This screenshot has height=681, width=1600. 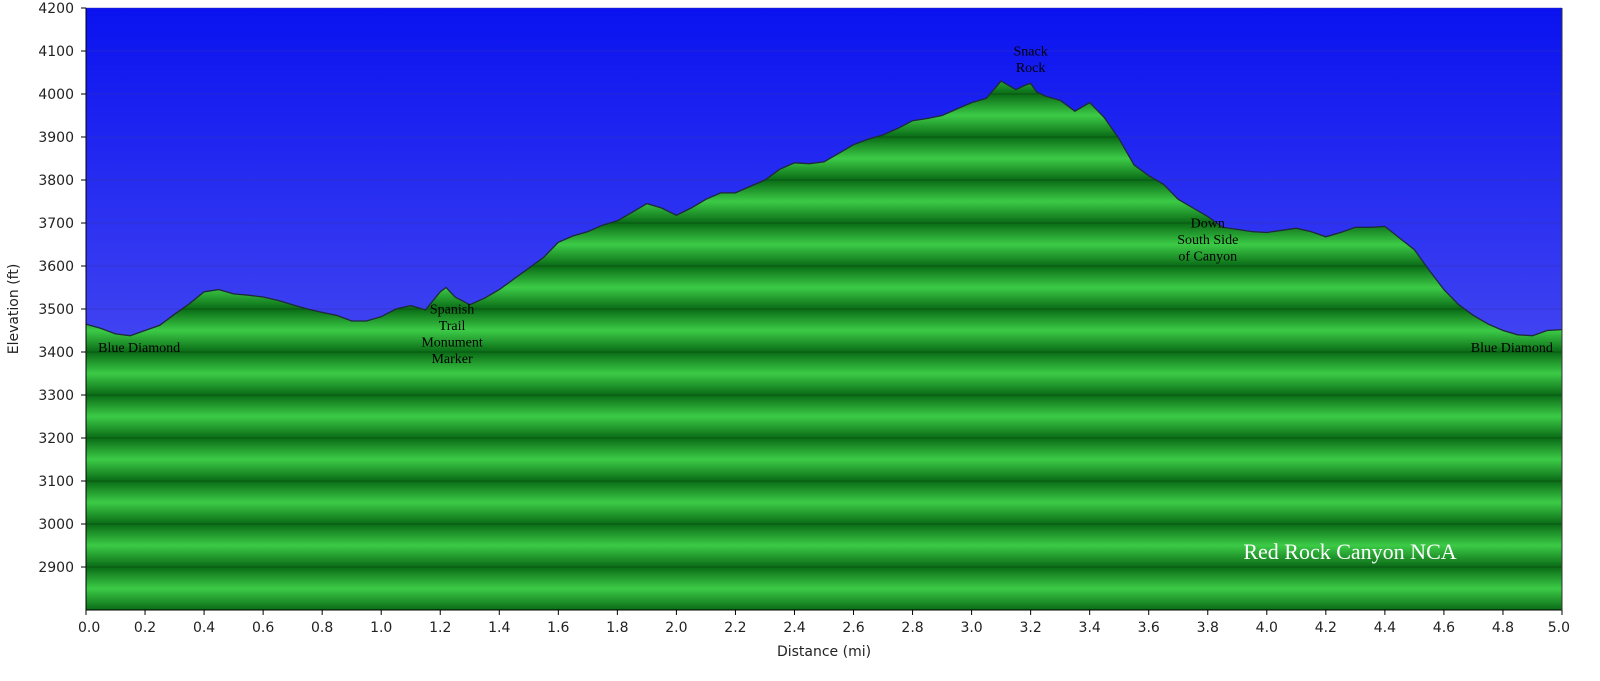 What do you see at coordinates (56, 568) in the screenshot?
I see `y-tick-label: 2900` at bounding box center [56, 568].